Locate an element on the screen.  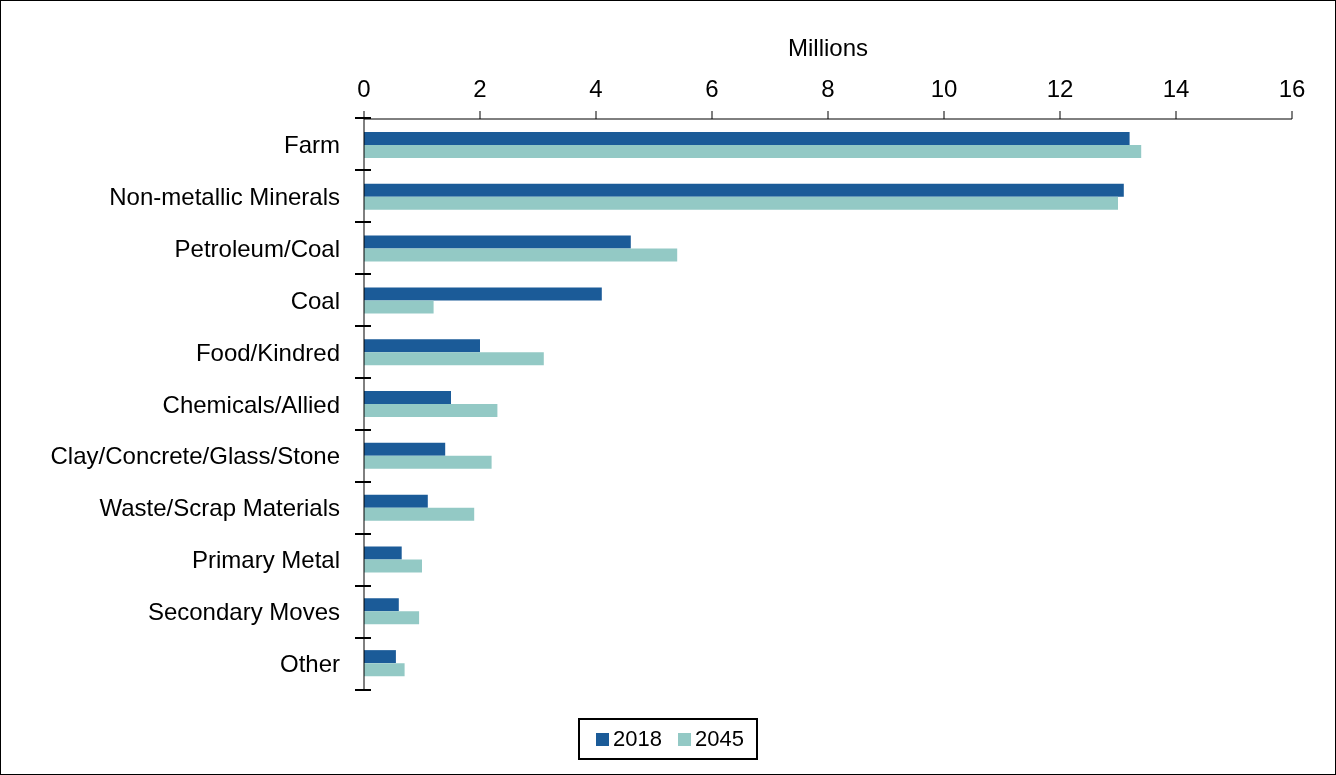
x-tick-label: 14 is located at coordinates (1176, 88).